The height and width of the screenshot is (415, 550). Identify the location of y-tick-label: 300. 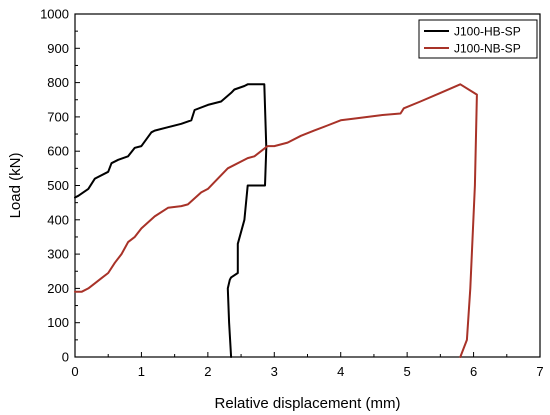
(58, 254).